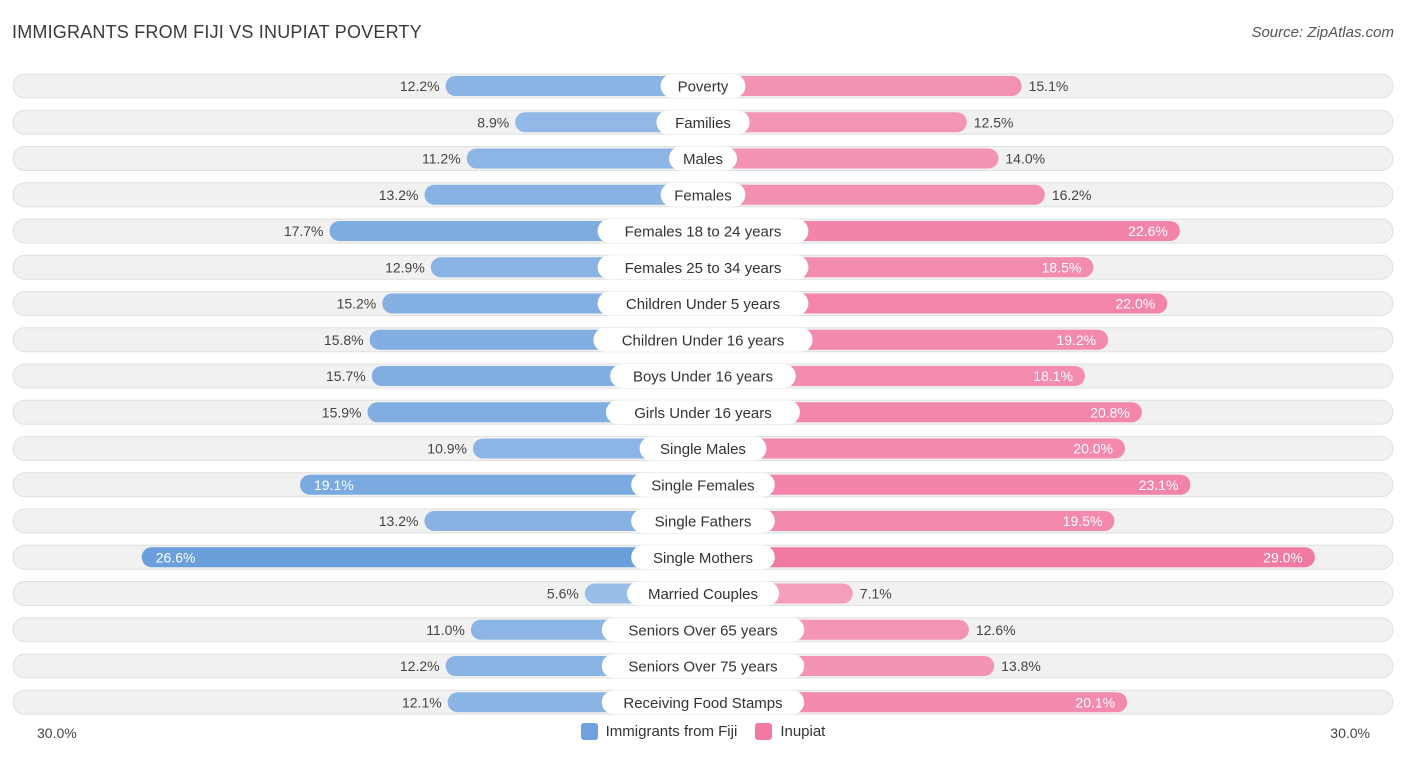 The height and width of the screenshot is (758, 1406). What do you see at coordinates (1062, 267) in the screenshot?
I see `value-label-inupiat: 18.5%` at bounding box center [1062, 267].